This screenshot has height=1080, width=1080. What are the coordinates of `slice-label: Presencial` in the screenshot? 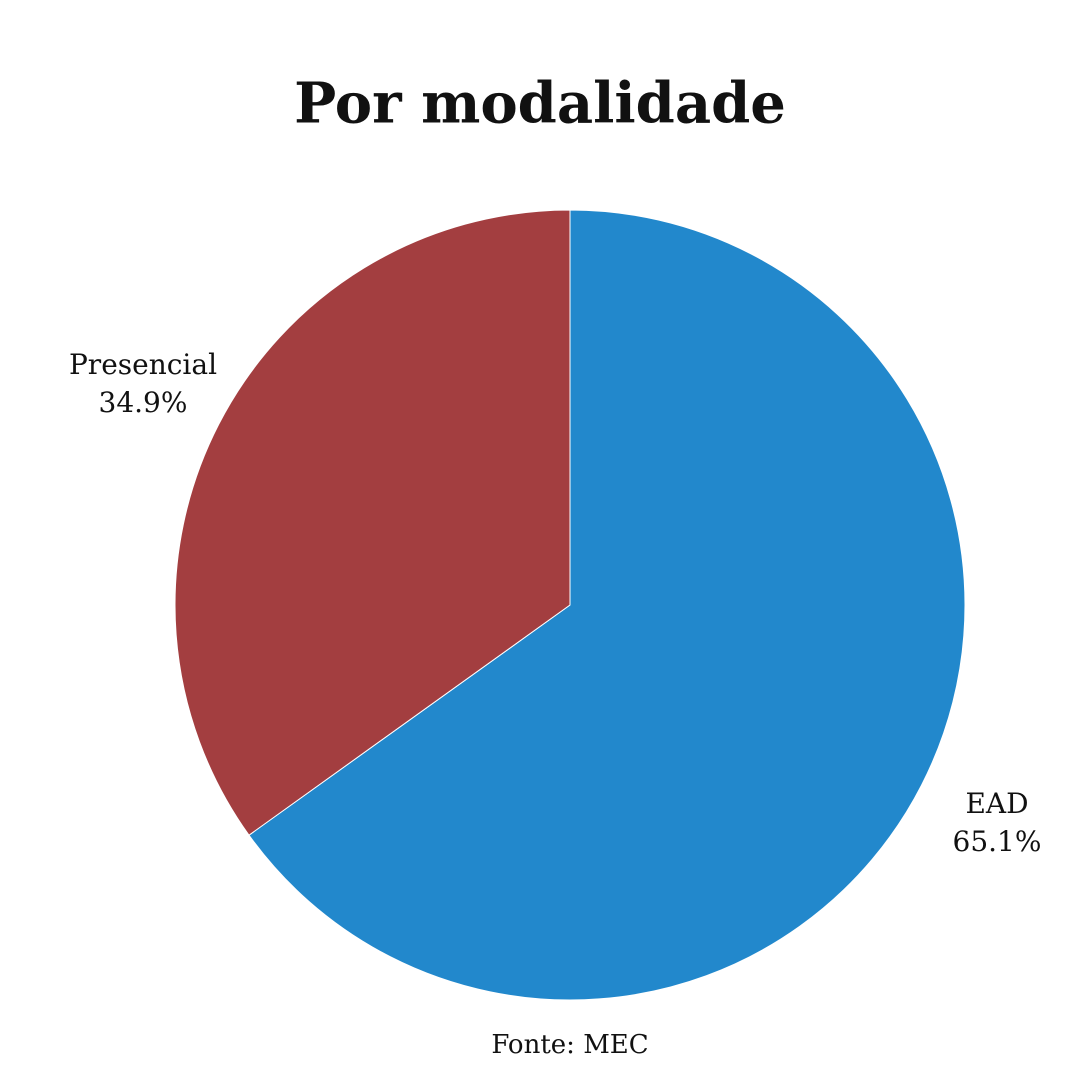 It's located at (143, 364).